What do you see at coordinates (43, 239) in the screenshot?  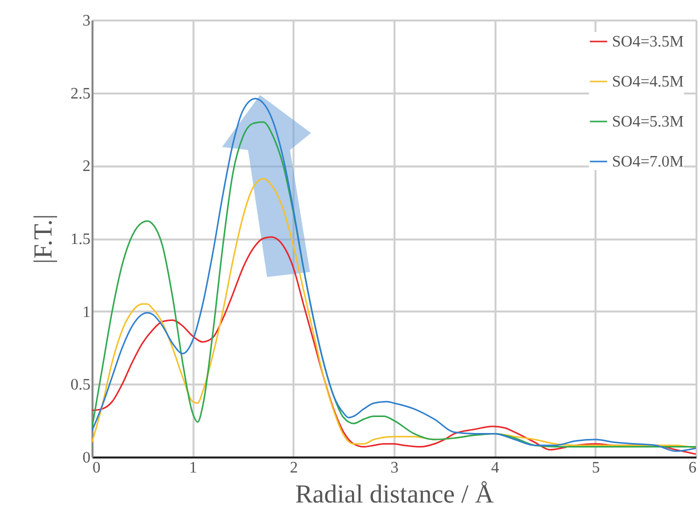 I see `y-axis-title: |F.T.|` at bounding box center [43, 239].